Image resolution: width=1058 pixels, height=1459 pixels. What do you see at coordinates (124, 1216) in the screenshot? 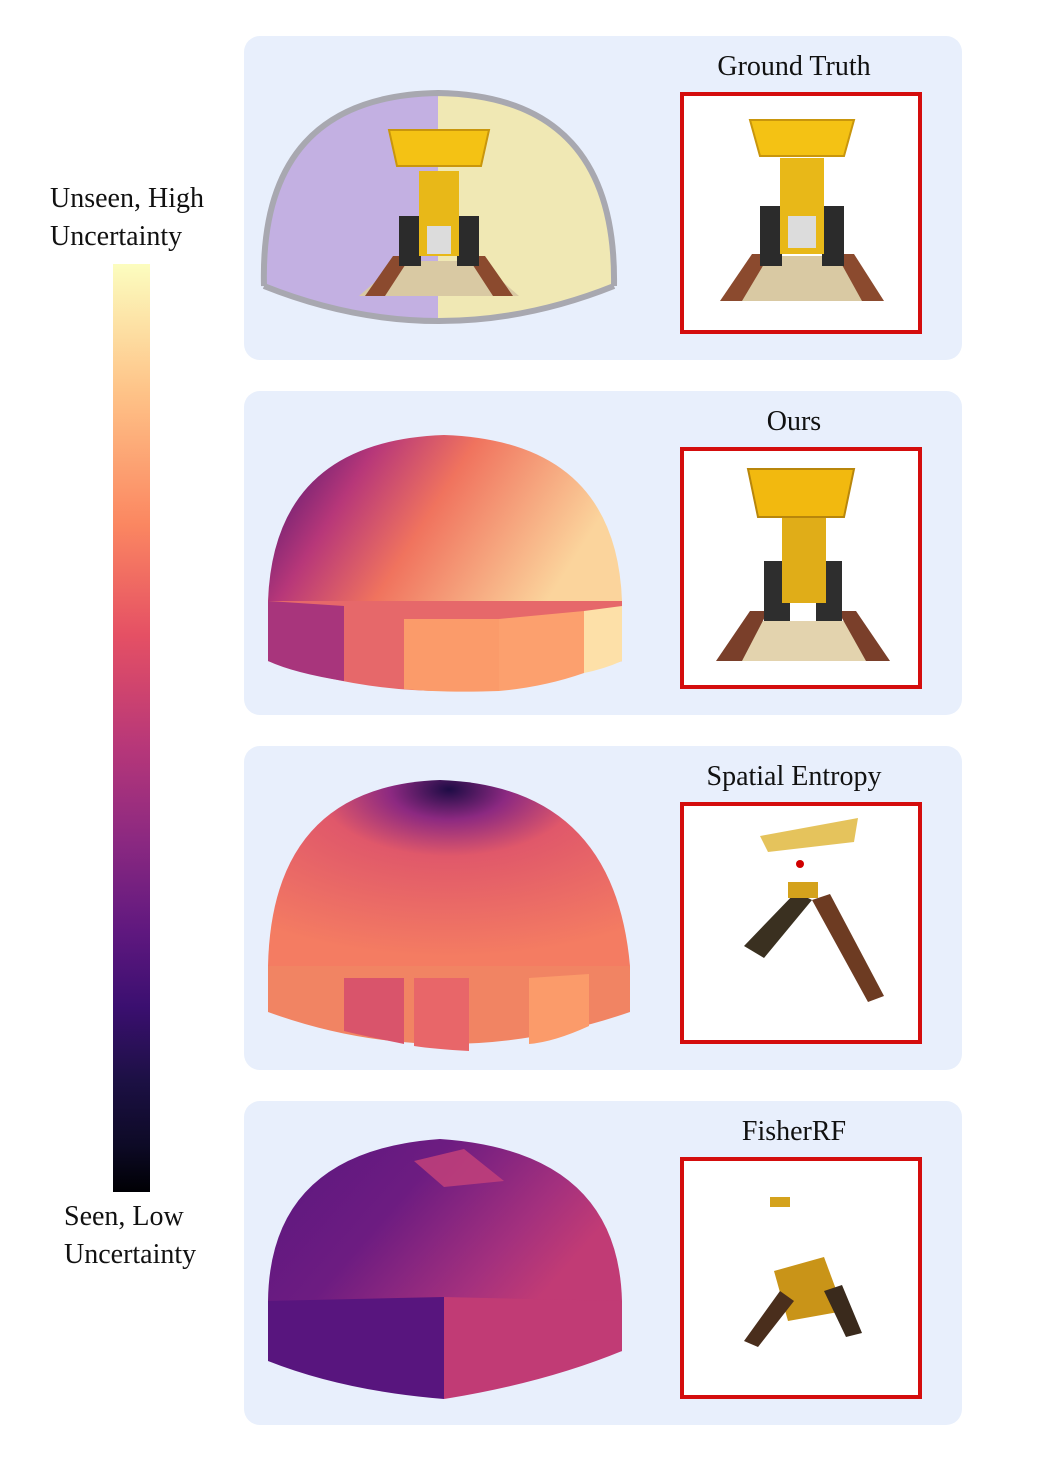
I see `colorbar-bottom-label-line1: Seen, Low` at bounding box center [124, 1216].